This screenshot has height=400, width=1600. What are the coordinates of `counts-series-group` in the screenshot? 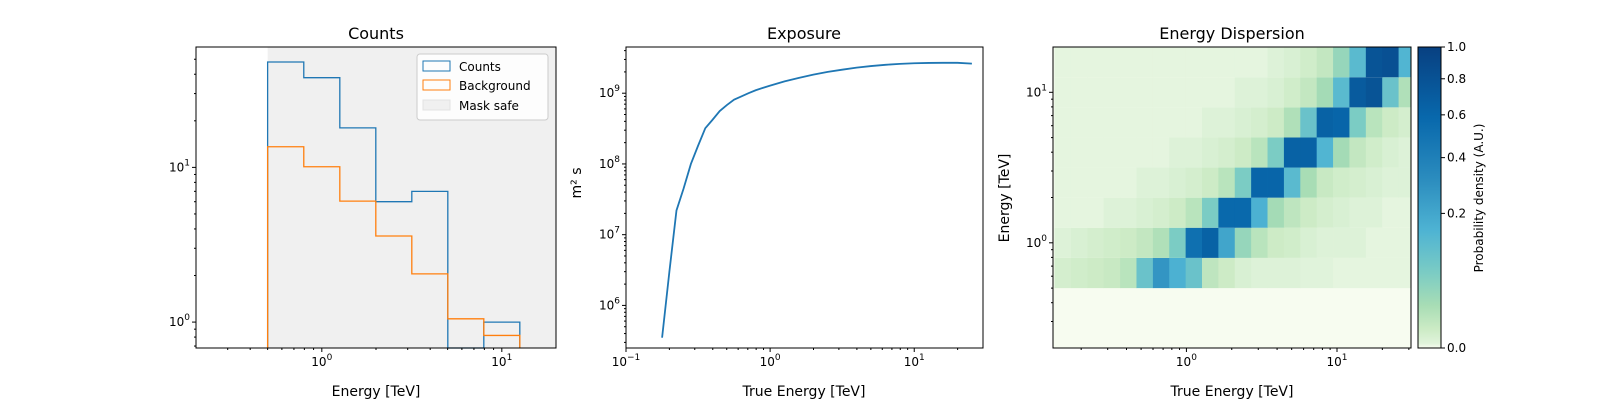 It's located at (393, 205).